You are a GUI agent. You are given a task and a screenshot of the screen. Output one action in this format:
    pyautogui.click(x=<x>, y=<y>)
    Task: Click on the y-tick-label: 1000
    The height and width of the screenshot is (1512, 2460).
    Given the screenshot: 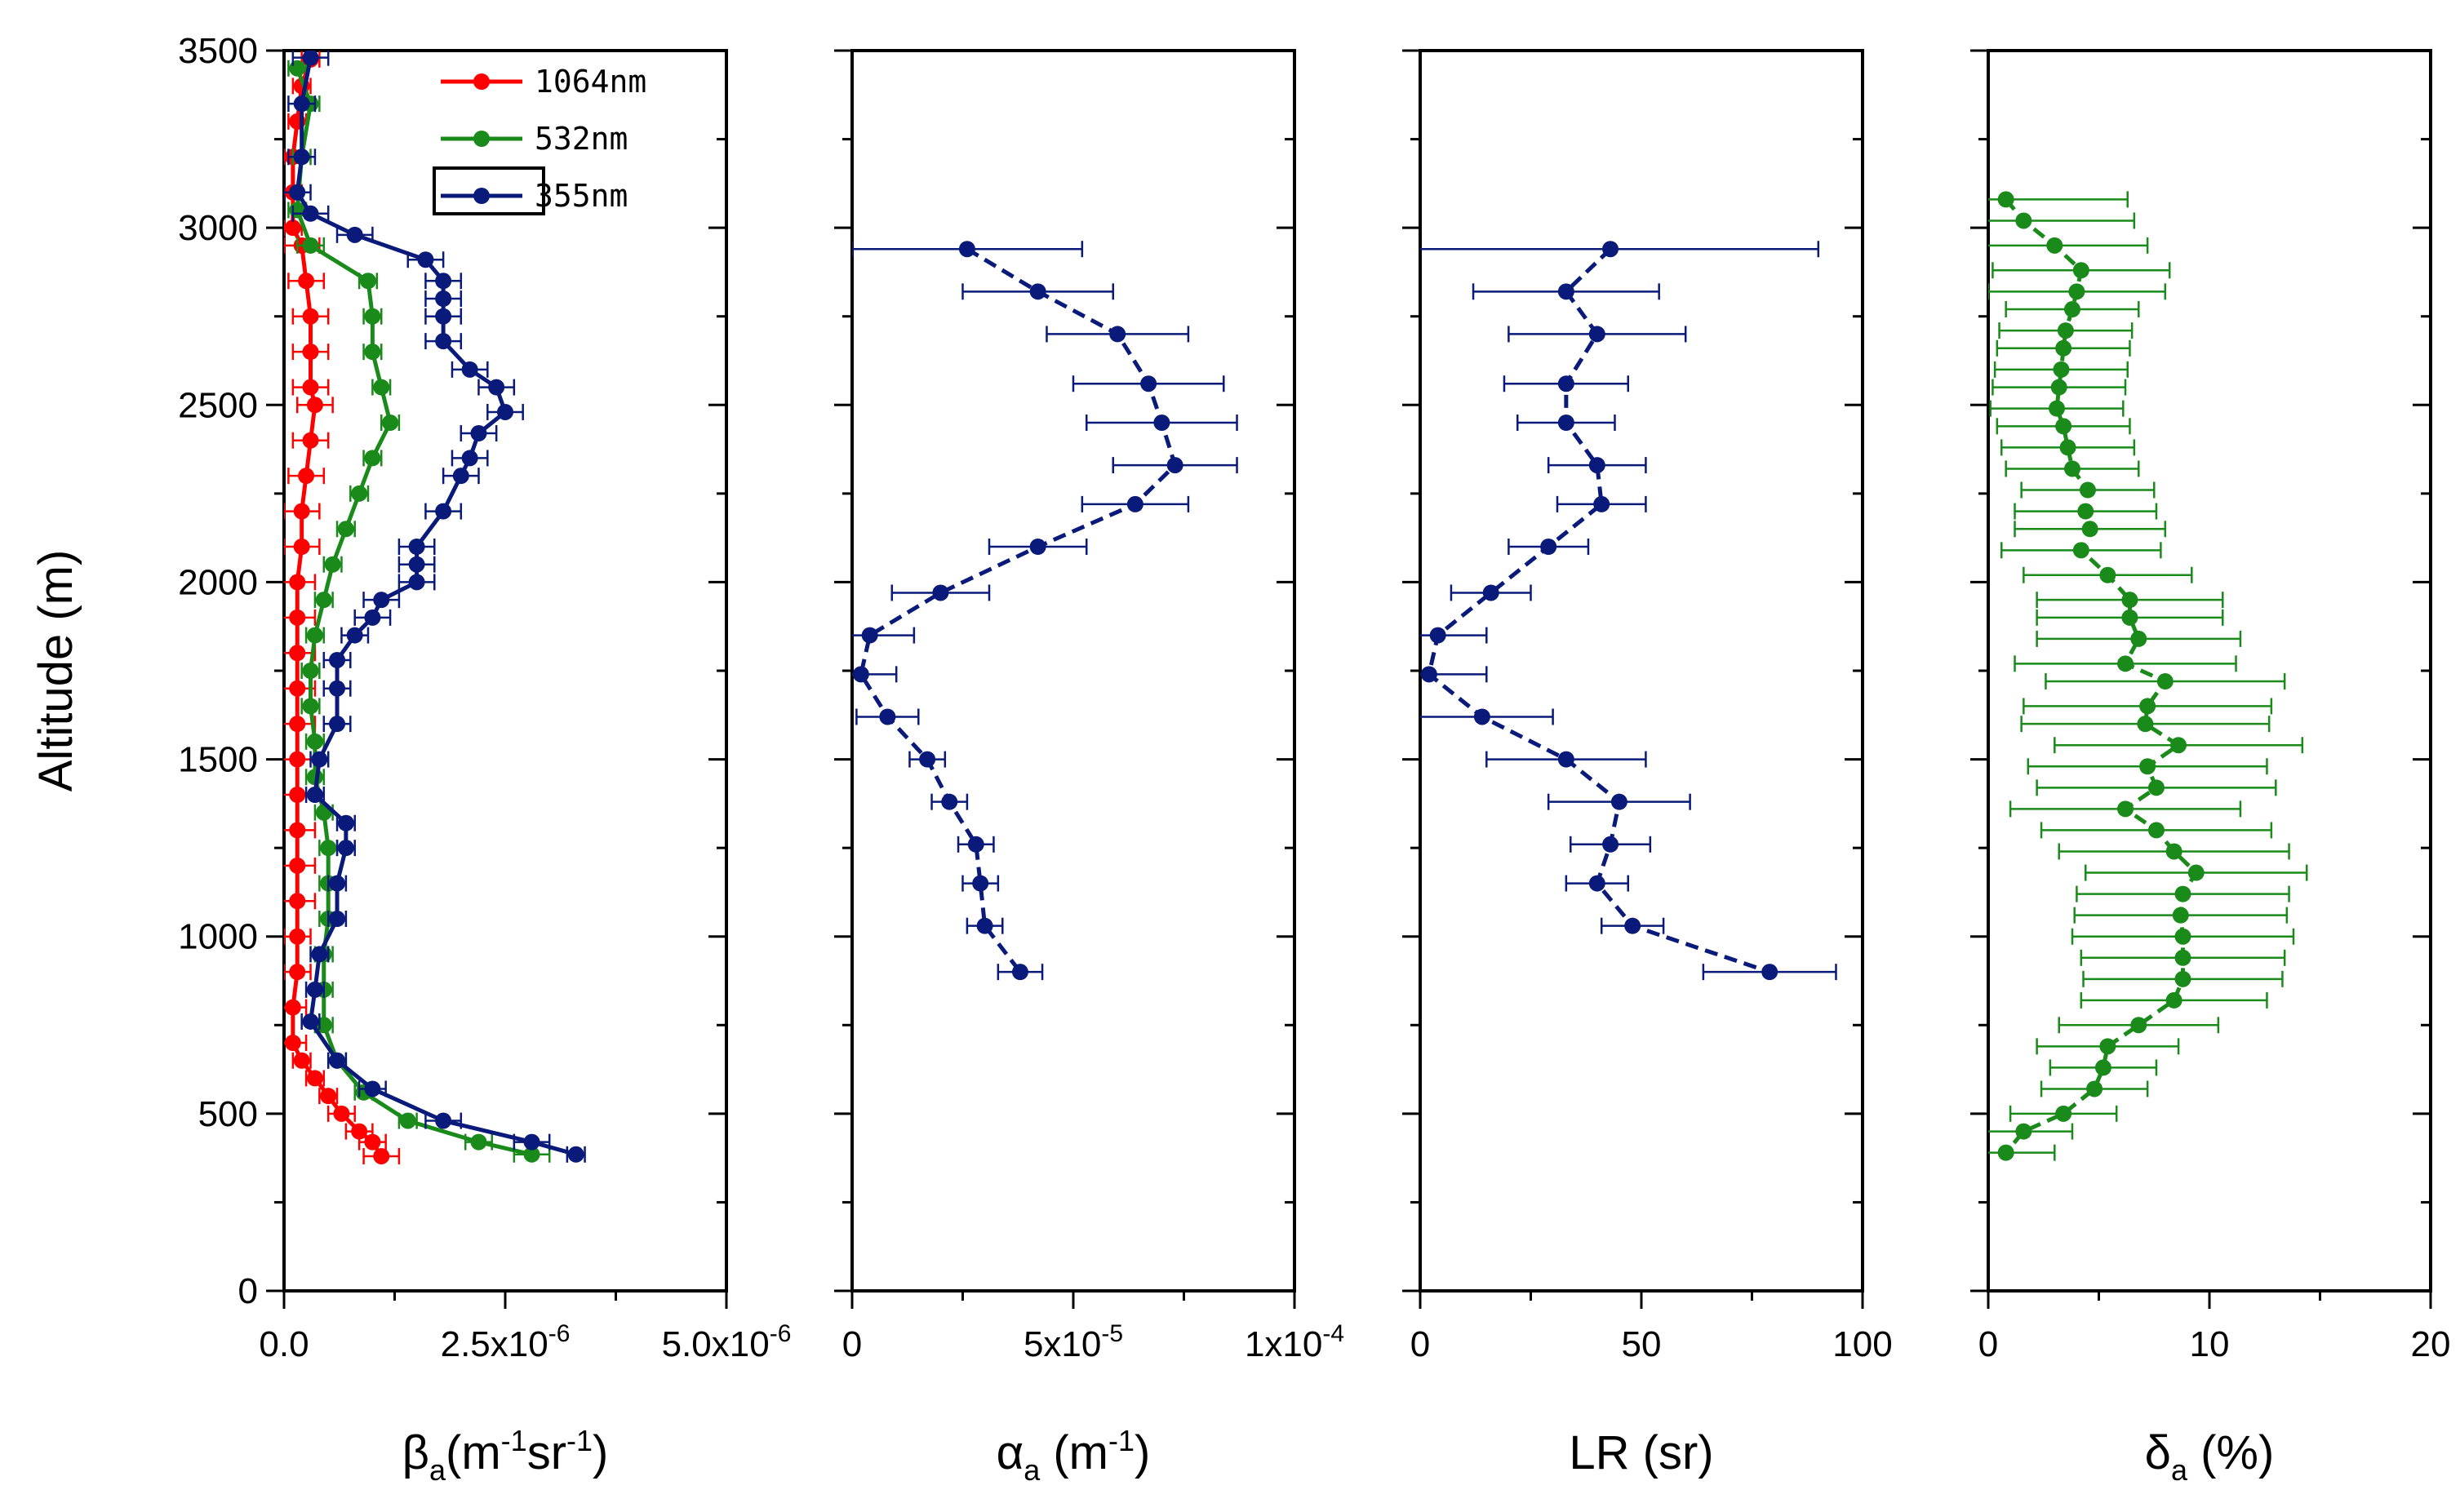 What is the action you would take?
    pyautogui.click(x=218, y=937)
    